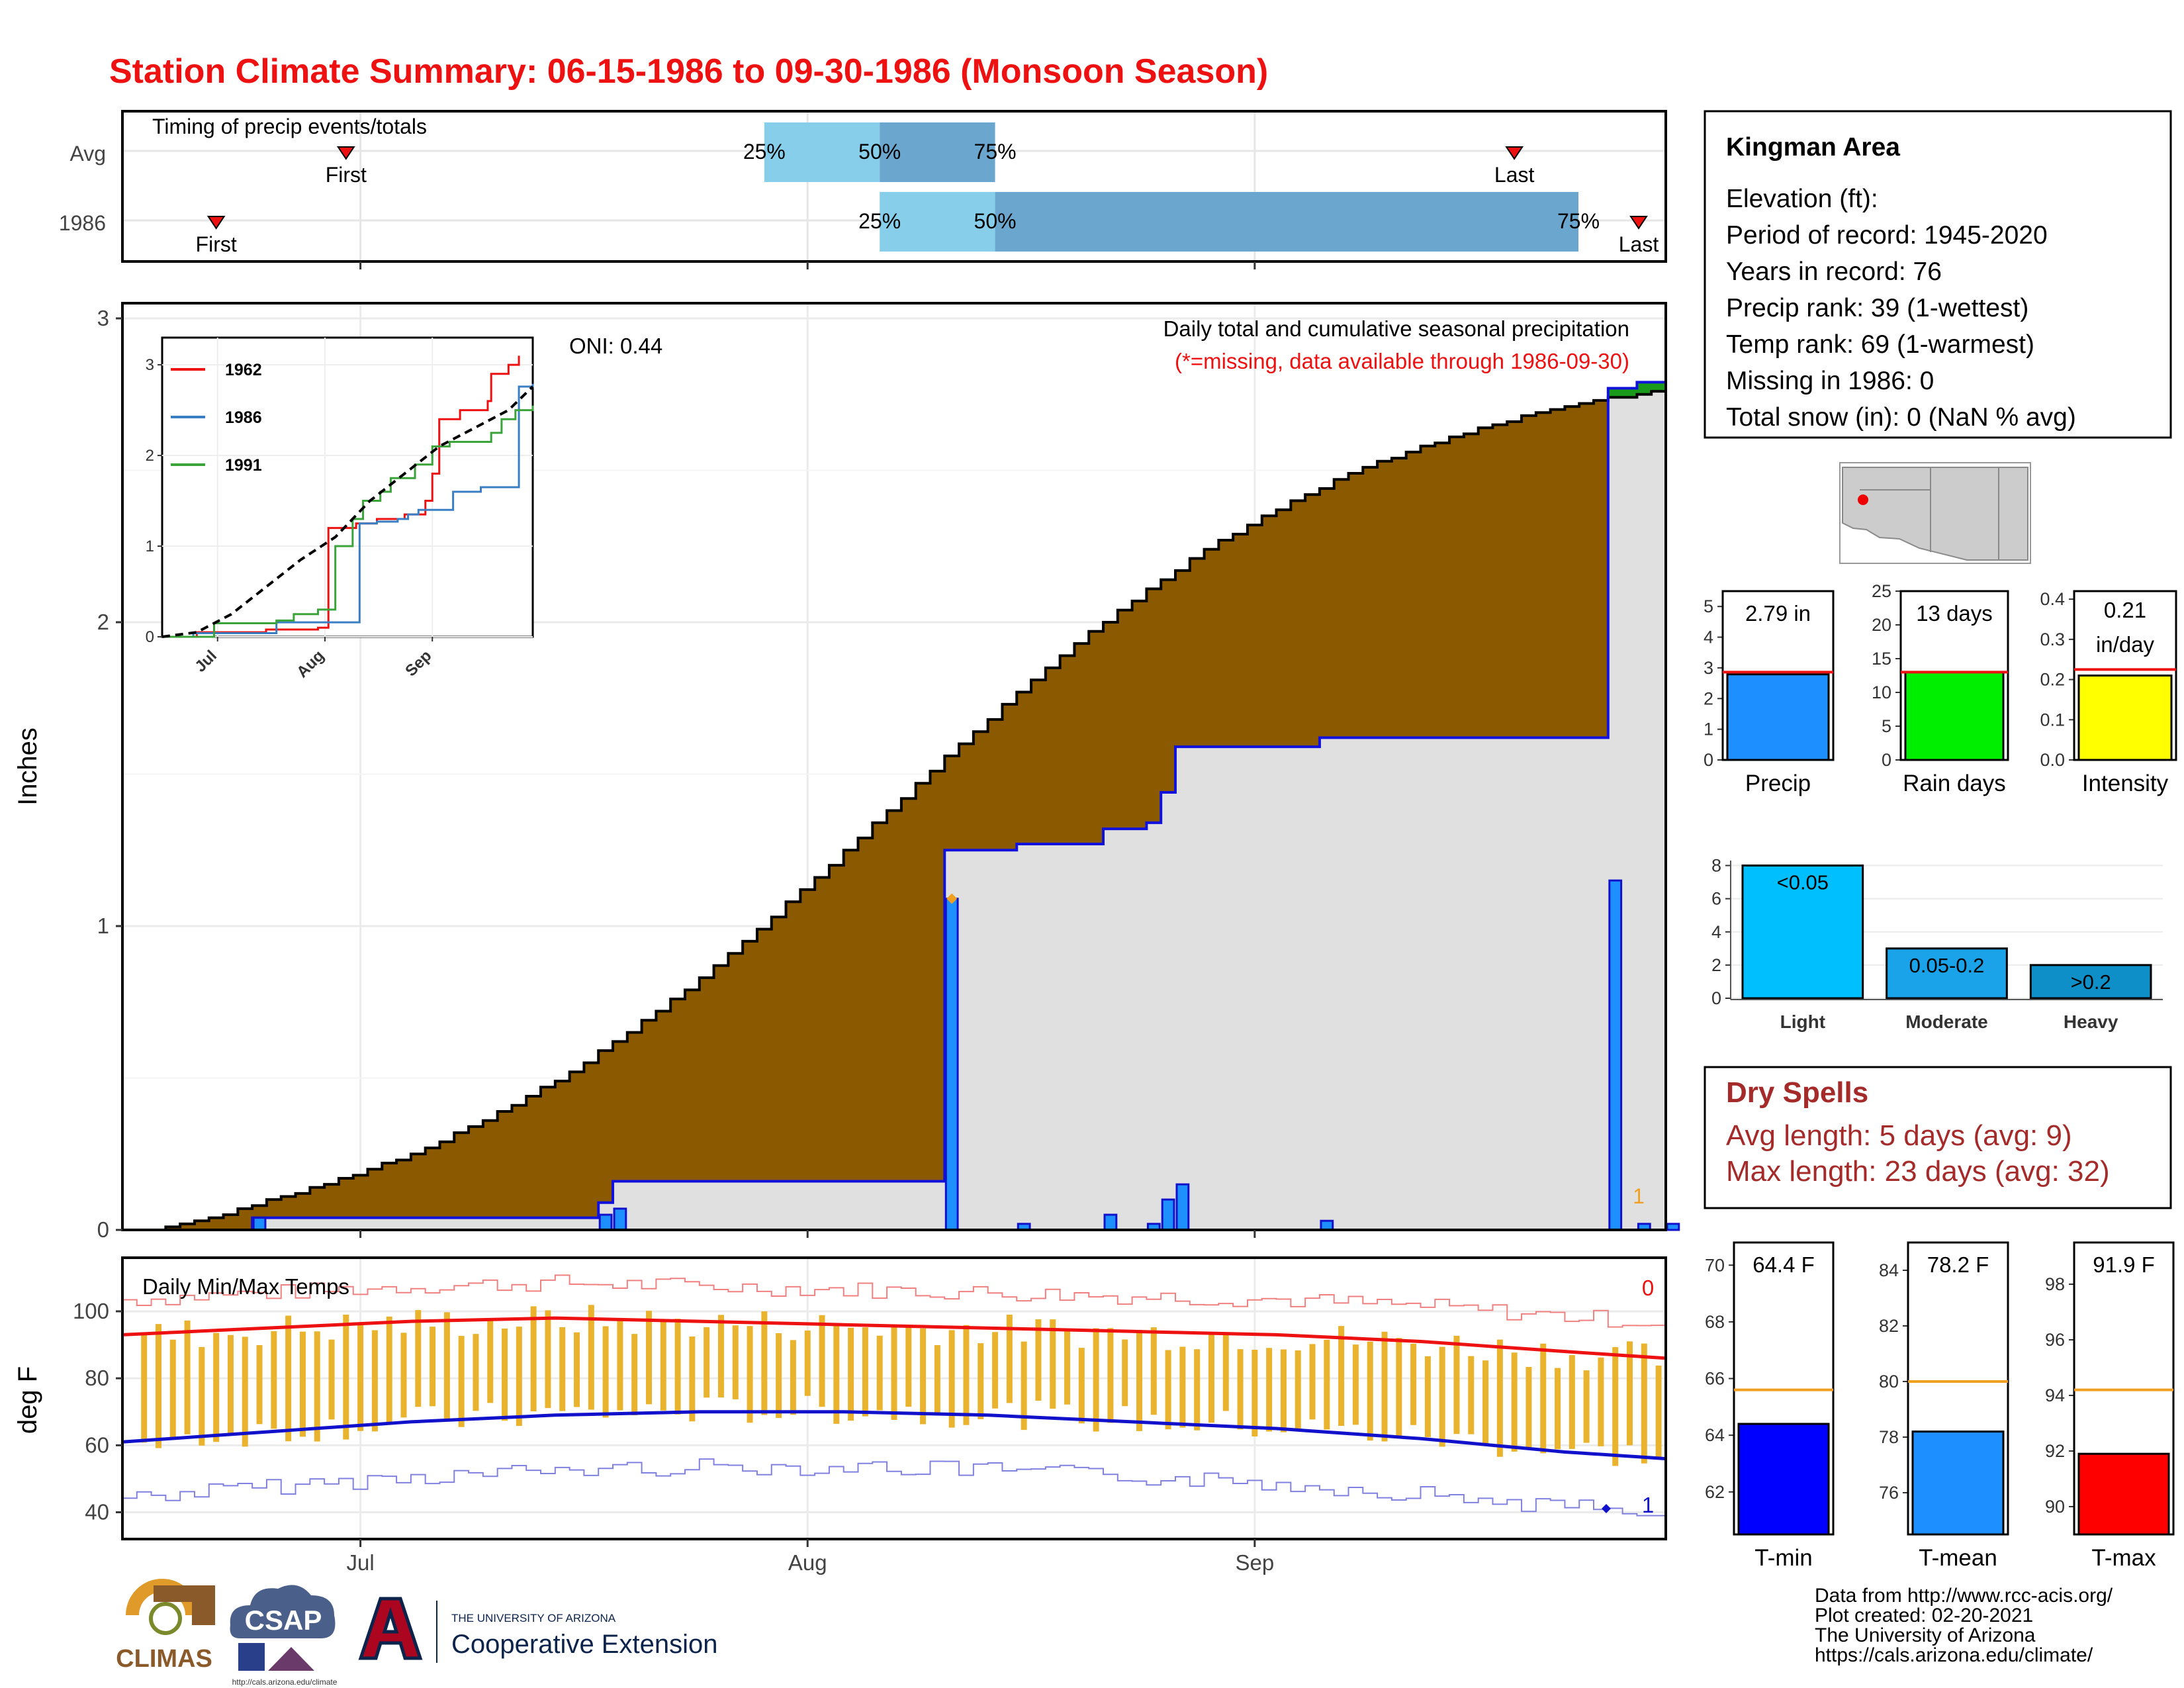 This screenshot has width=2184, height=1688. What do you see at coordinates (82, 223) in the screenshot?
I see `timing-row-1986-label: 1986` at bounding box center [82, 223].